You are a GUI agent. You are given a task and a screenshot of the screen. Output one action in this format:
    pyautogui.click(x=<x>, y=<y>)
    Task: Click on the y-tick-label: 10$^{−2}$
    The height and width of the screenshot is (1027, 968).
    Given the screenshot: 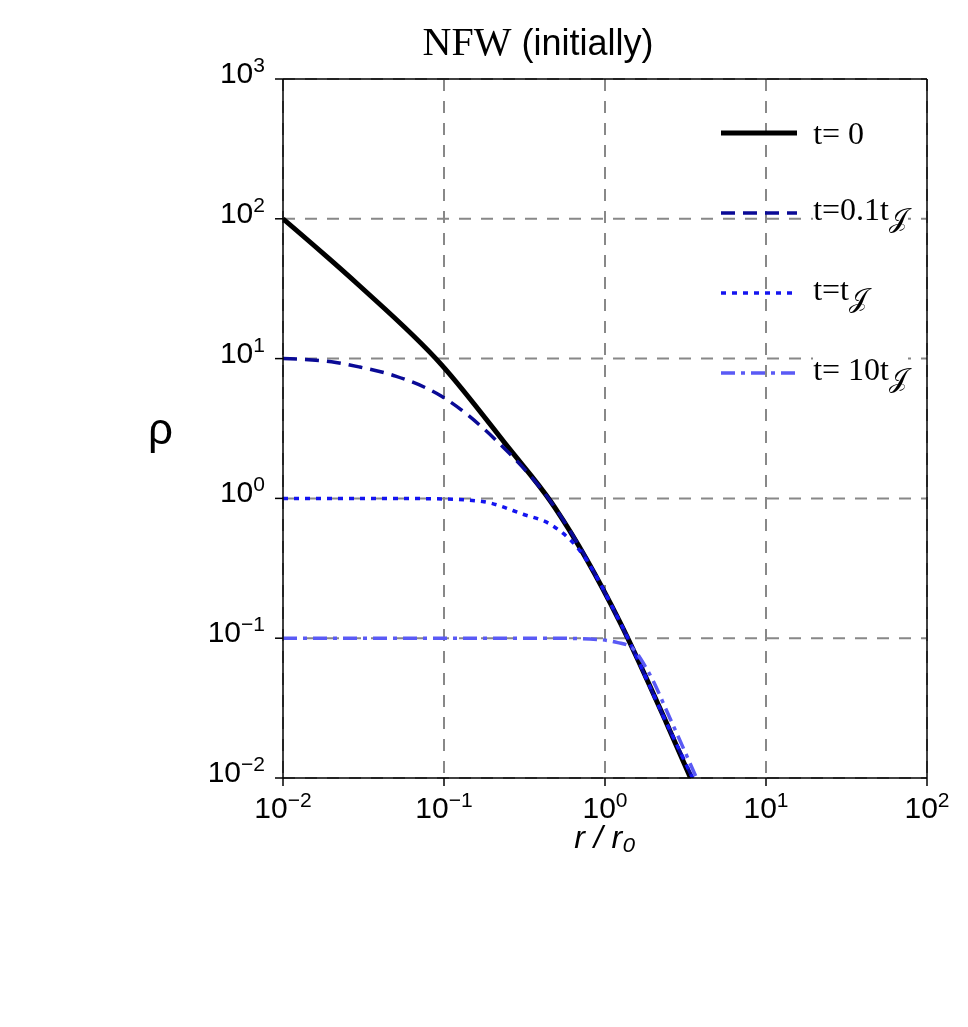 What is the action you would take?
    pyautogui.click(x=236, y=769)
    